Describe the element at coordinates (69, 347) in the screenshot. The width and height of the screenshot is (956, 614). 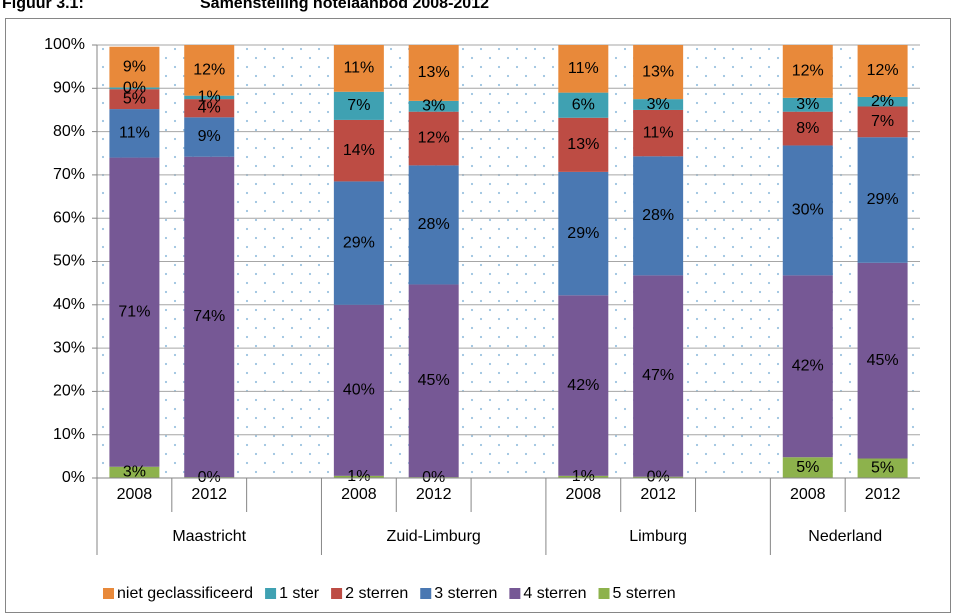
I see `y-tick-label: 30%` at that location.